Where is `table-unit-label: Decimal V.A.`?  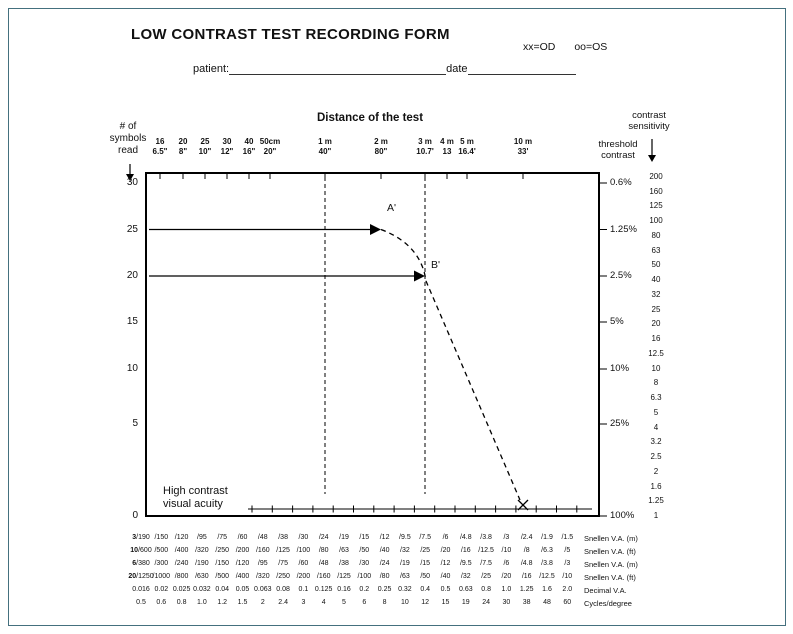
table-unit-label: Decimal V.A. is located at coordinates (605, 590).